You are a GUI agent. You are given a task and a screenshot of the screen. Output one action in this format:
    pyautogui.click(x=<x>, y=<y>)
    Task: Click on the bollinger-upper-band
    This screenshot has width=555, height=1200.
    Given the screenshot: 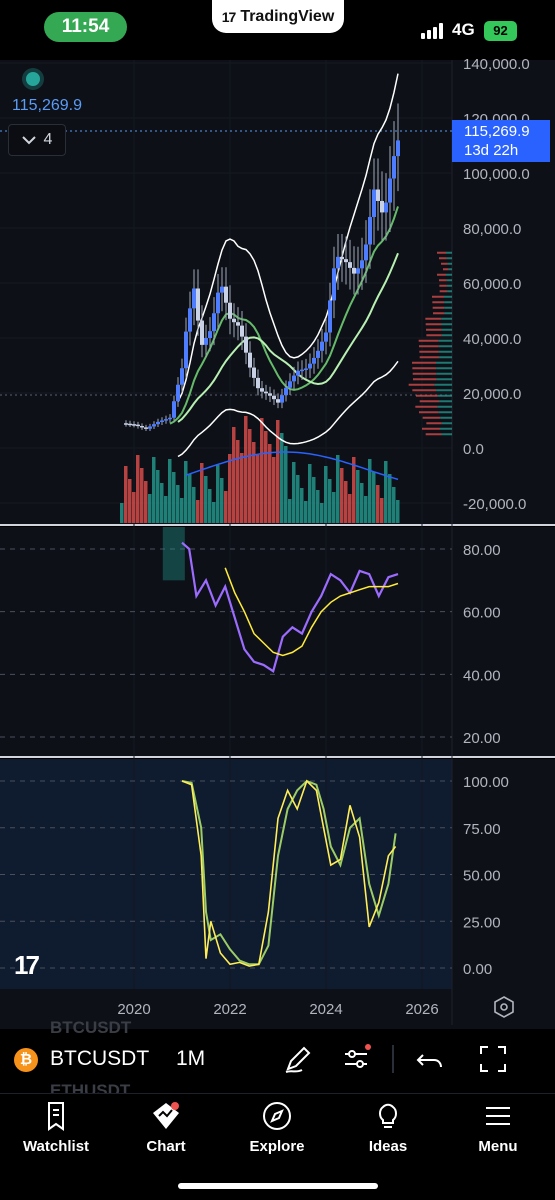 What is the action you would take?
    pyautogui.click(x=288, y=237)
    